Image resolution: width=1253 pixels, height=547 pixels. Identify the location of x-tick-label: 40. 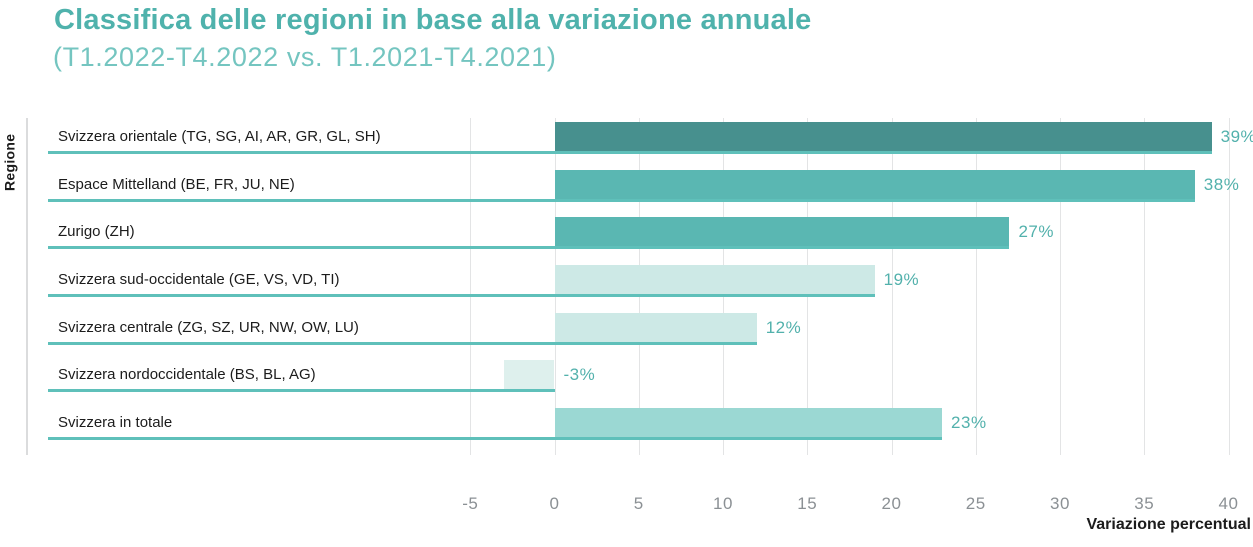
(1228, 503).